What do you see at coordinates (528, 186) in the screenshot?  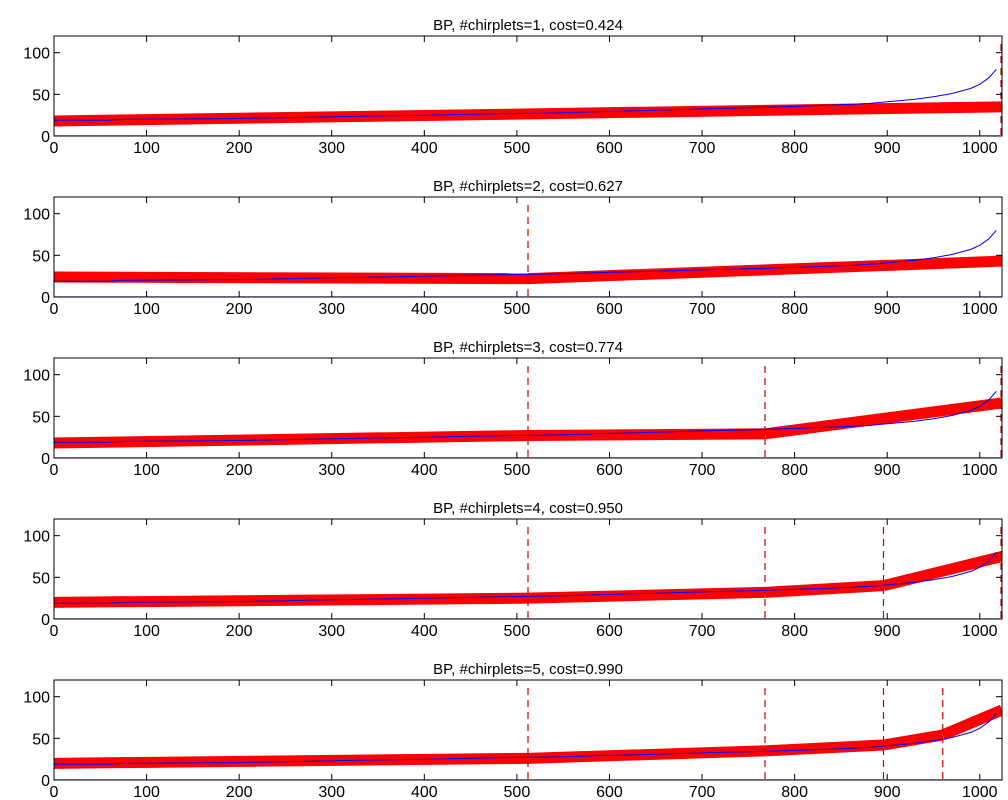 I see `subplot-title: BP, #chirplets=2, cost=0.627` at bounding box center [528, 186].